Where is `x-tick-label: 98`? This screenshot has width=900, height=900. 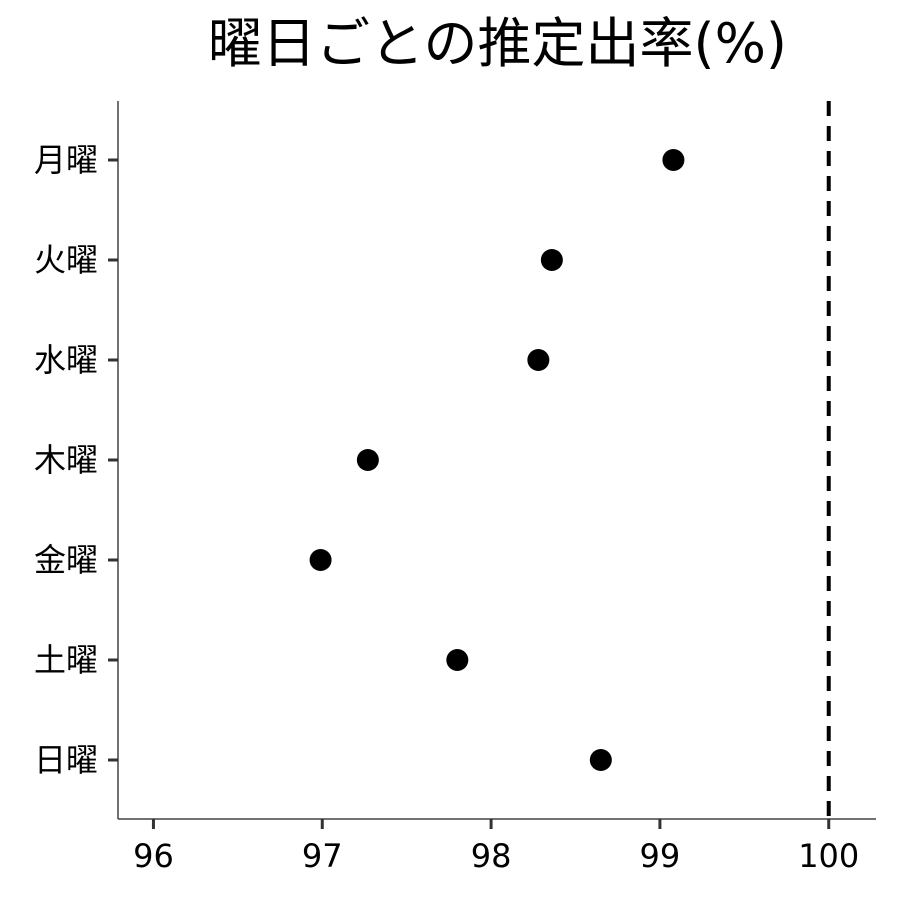
x-tick-label: 98 is located at coordinates (491, 856).